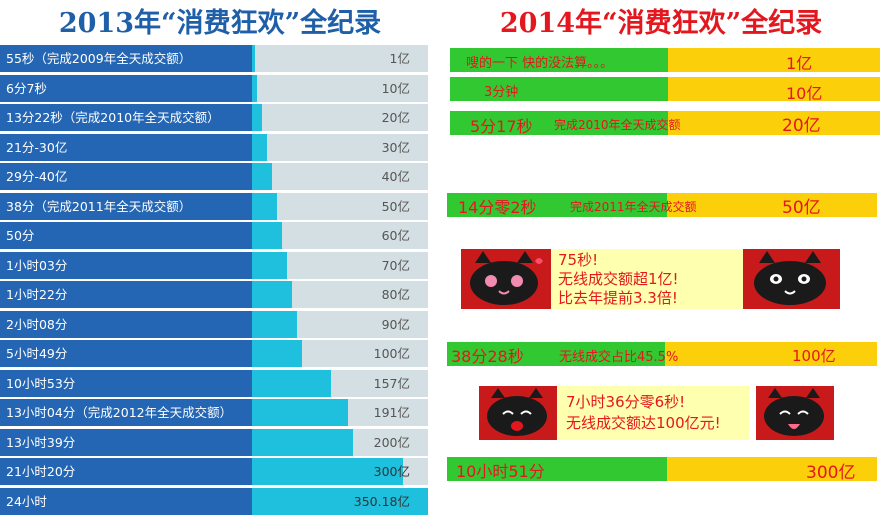 The image size is (882, 515). I want to click on popup-note2: 比去年提前3.3倍!, so click(618, 298).